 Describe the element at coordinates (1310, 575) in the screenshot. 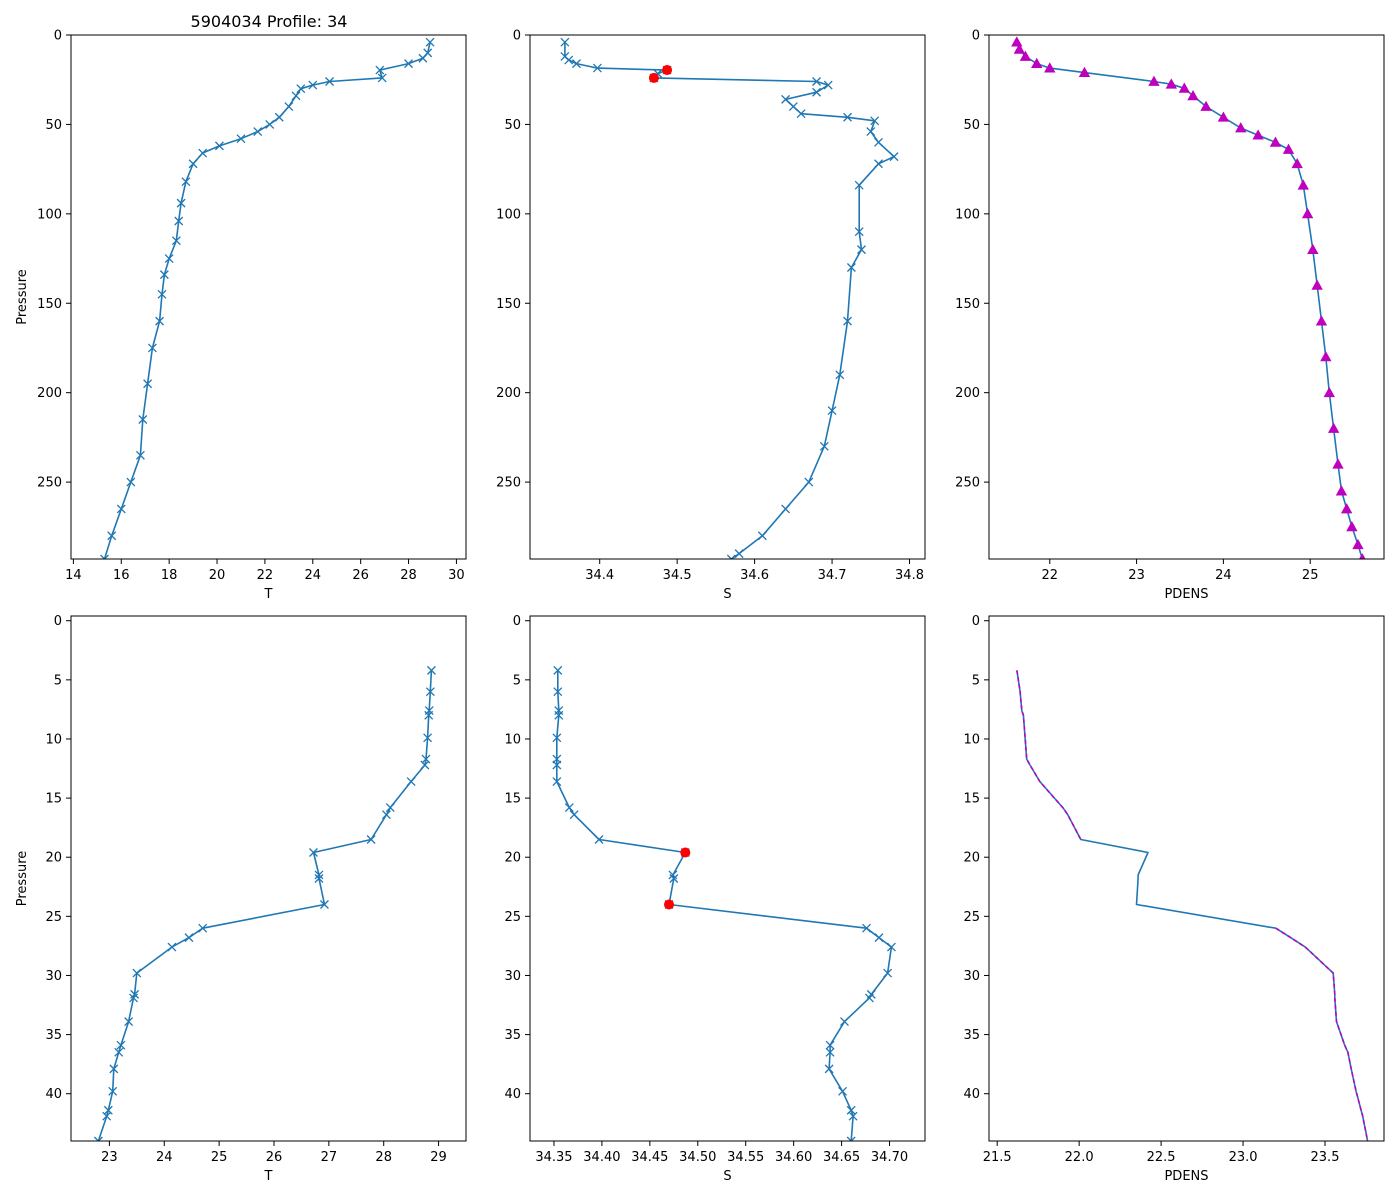

I see `x-tick-label: 25` at that location.